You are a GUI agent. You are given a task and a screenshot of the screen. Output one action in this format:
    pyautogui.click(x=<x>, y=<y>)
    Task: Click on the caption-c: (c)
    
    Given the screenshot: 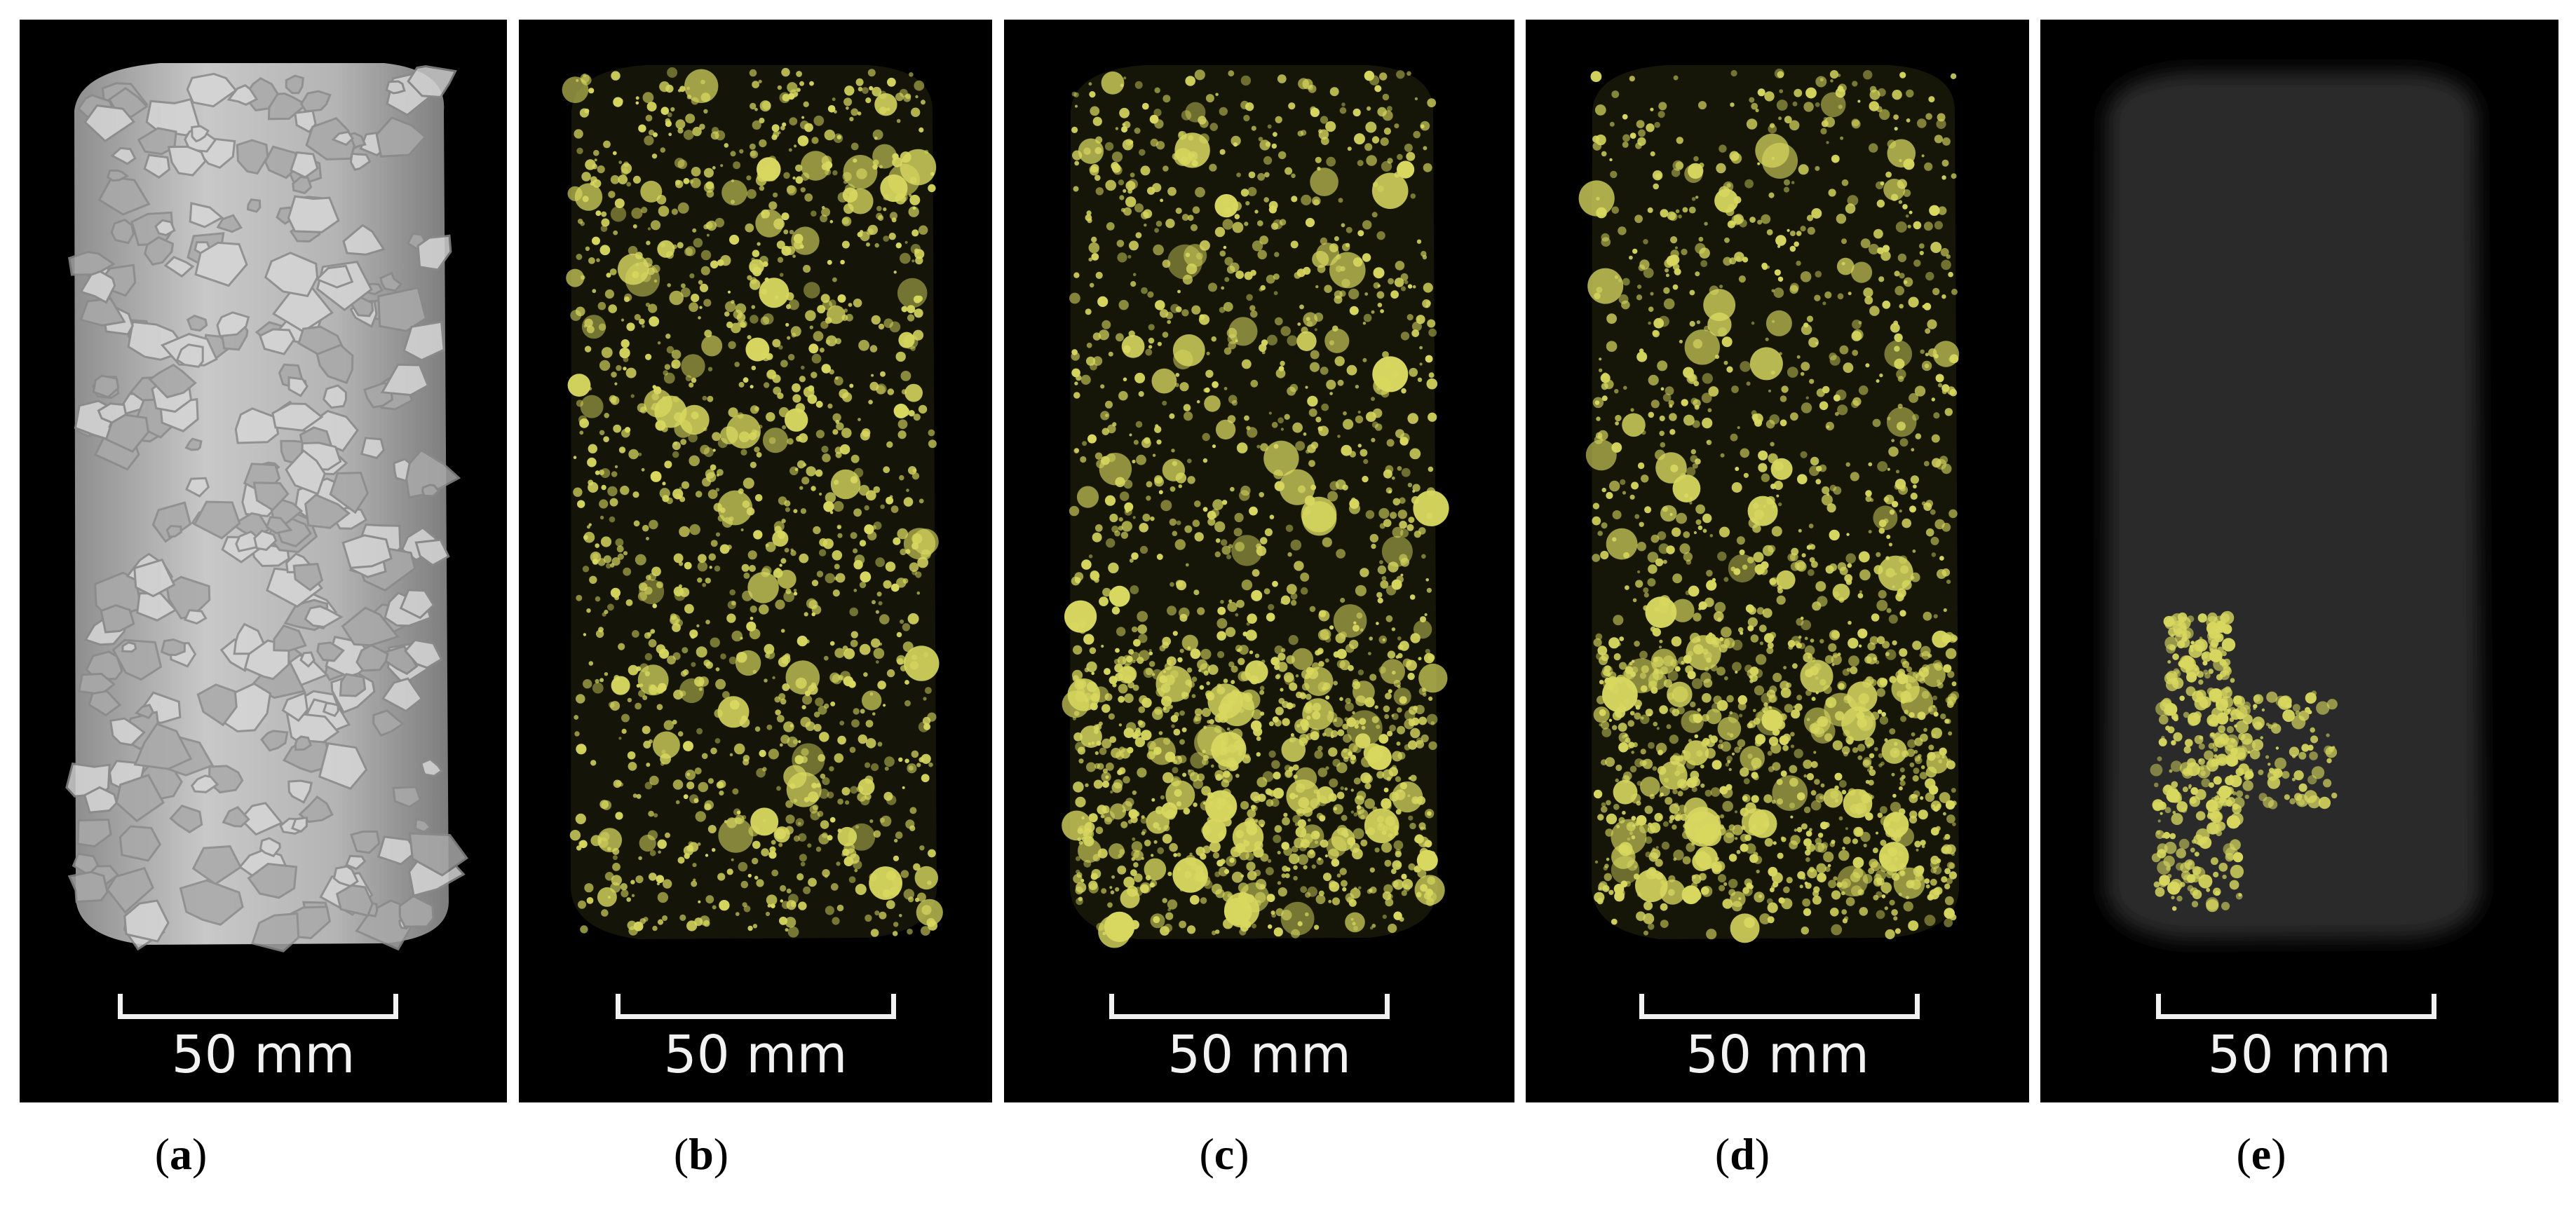 What is the action you would take?
    pyautogui.click(x=1224, y=1154)
    